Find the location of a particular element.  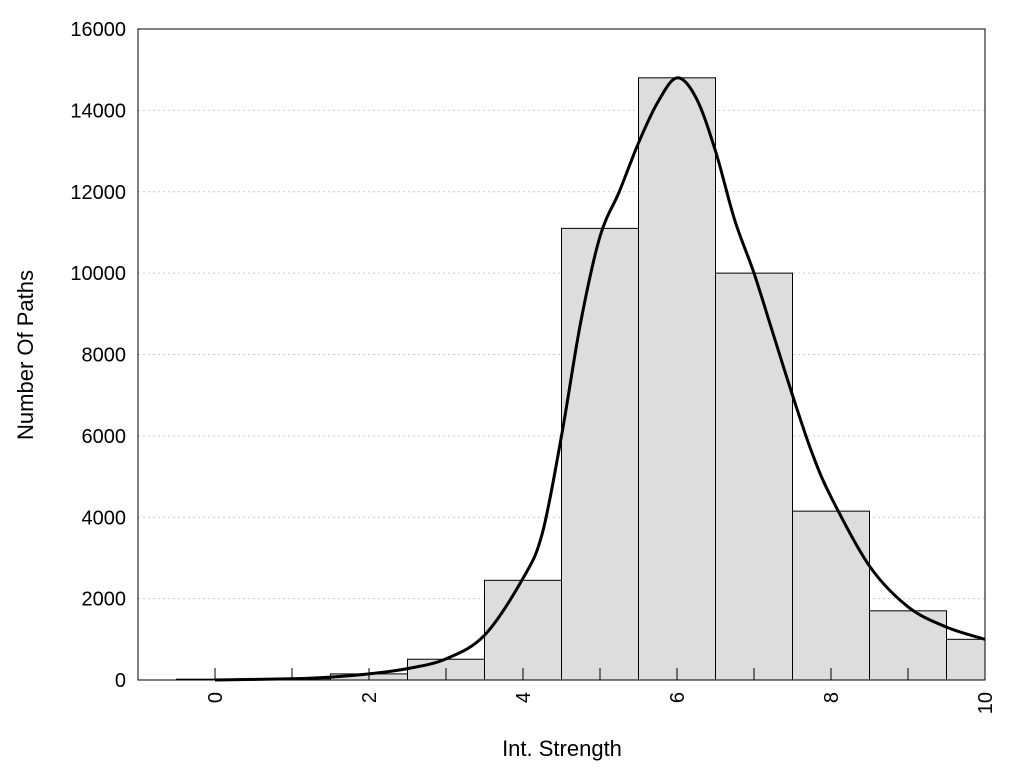

x-tick-label: 4 is located at coordinates (524, 697).